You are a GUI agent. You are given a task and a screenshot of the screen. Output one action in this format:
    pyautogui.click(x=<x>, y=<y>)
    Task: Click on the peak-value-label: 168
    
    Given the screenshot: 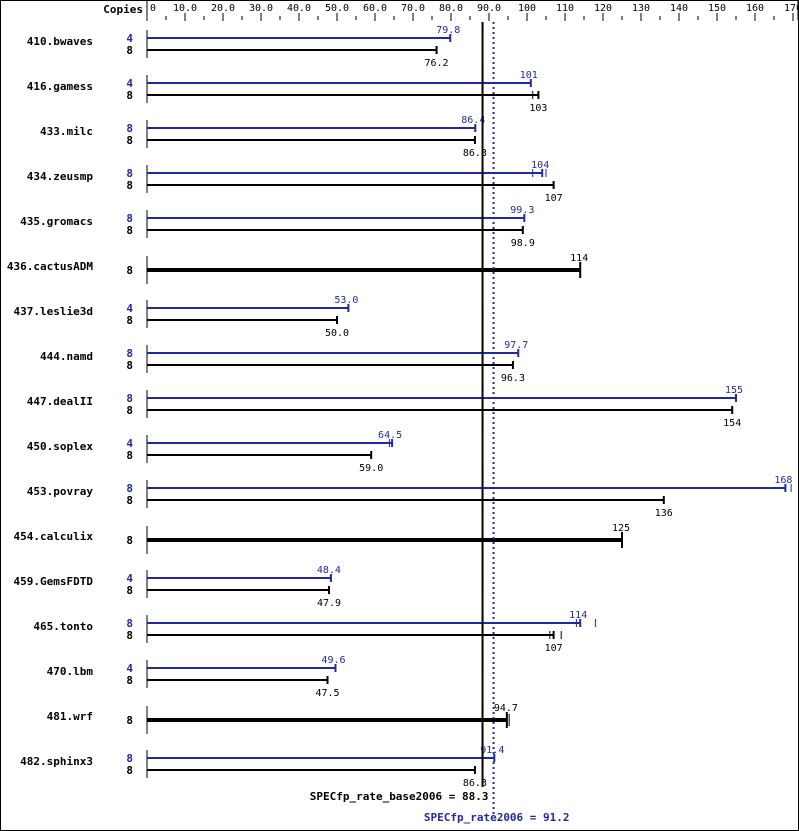 What is the action you would take?
    pyautogui.click(x=783, y=480)
    